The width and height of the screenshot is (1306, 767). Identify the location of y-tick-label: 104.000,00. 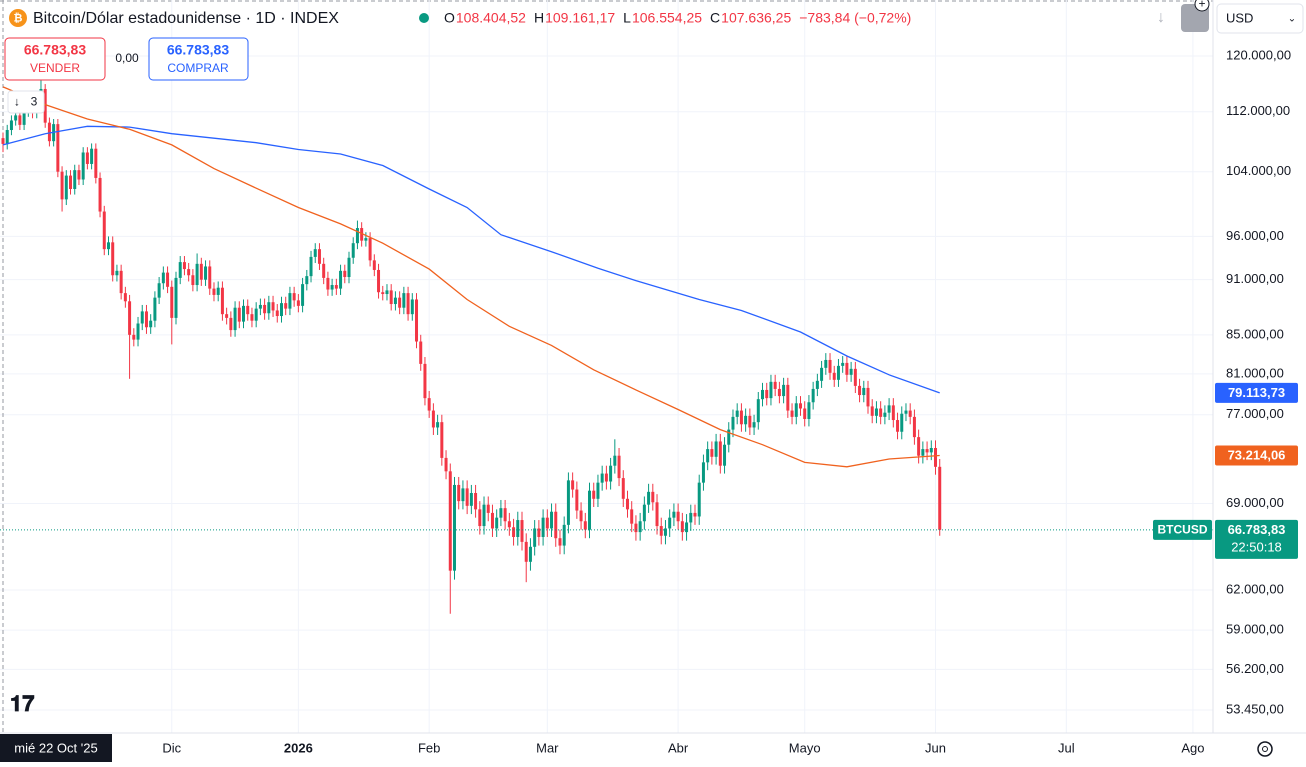
(1258, 170).